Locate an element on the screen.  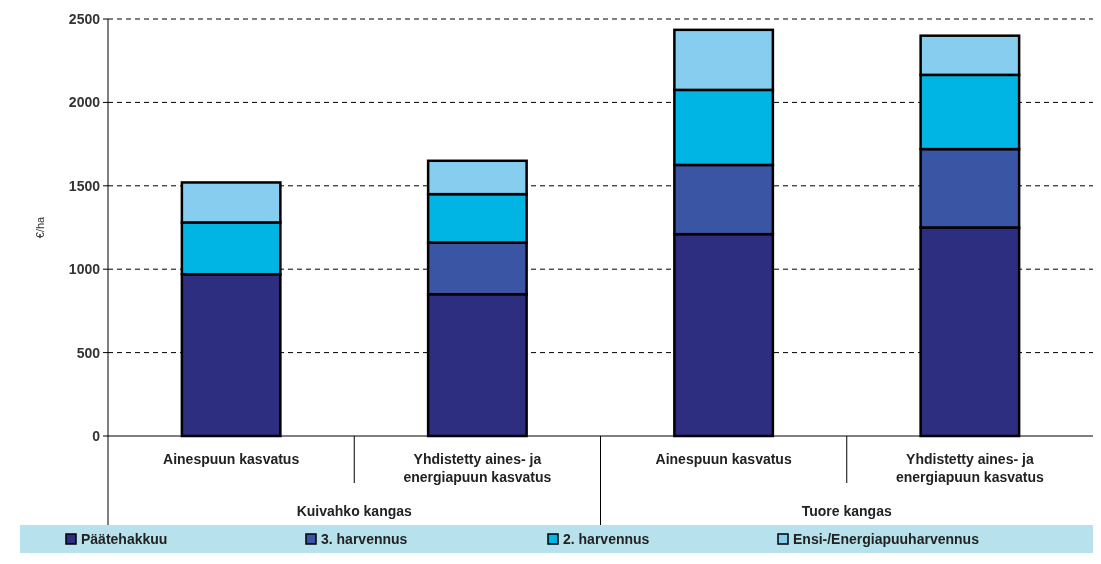
text: Tuore kangas is located at coordinates (846, 511).